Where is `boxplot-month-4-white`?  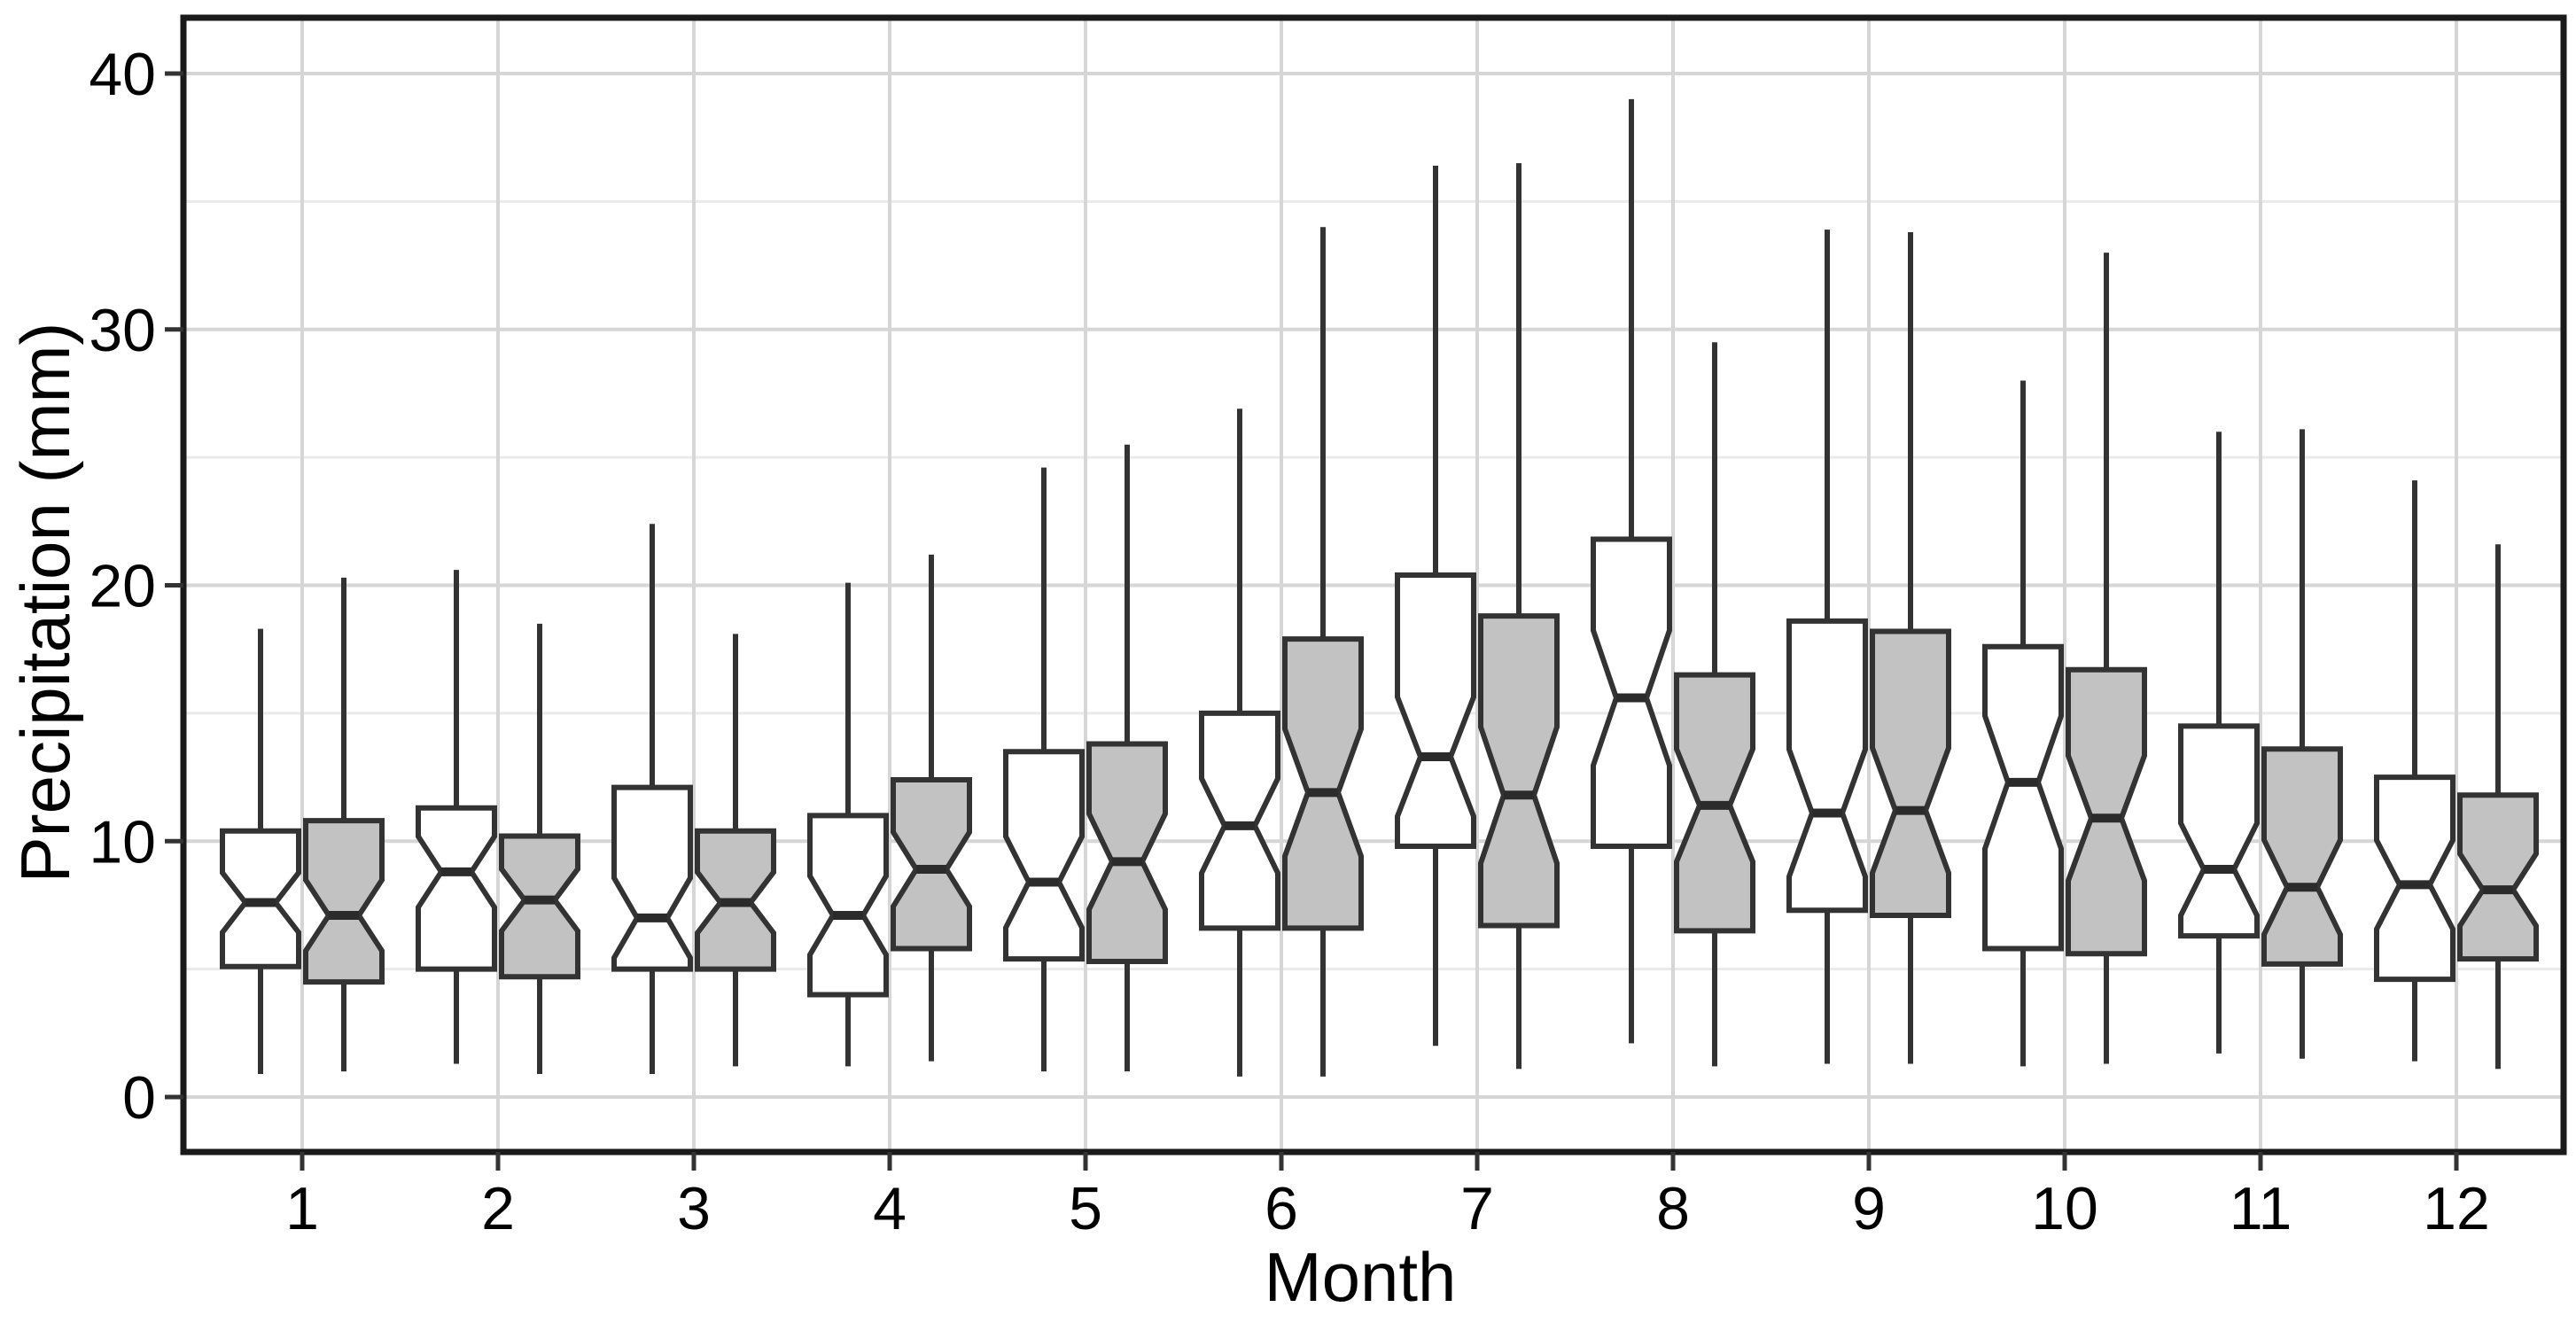
boxplot-month-4-white is located at coordinates (848, 824).